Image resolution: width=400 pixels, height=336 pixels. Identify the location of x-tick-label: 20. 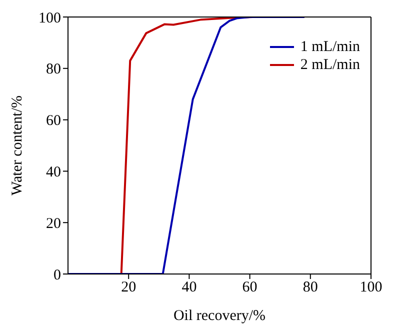
(128, 288).